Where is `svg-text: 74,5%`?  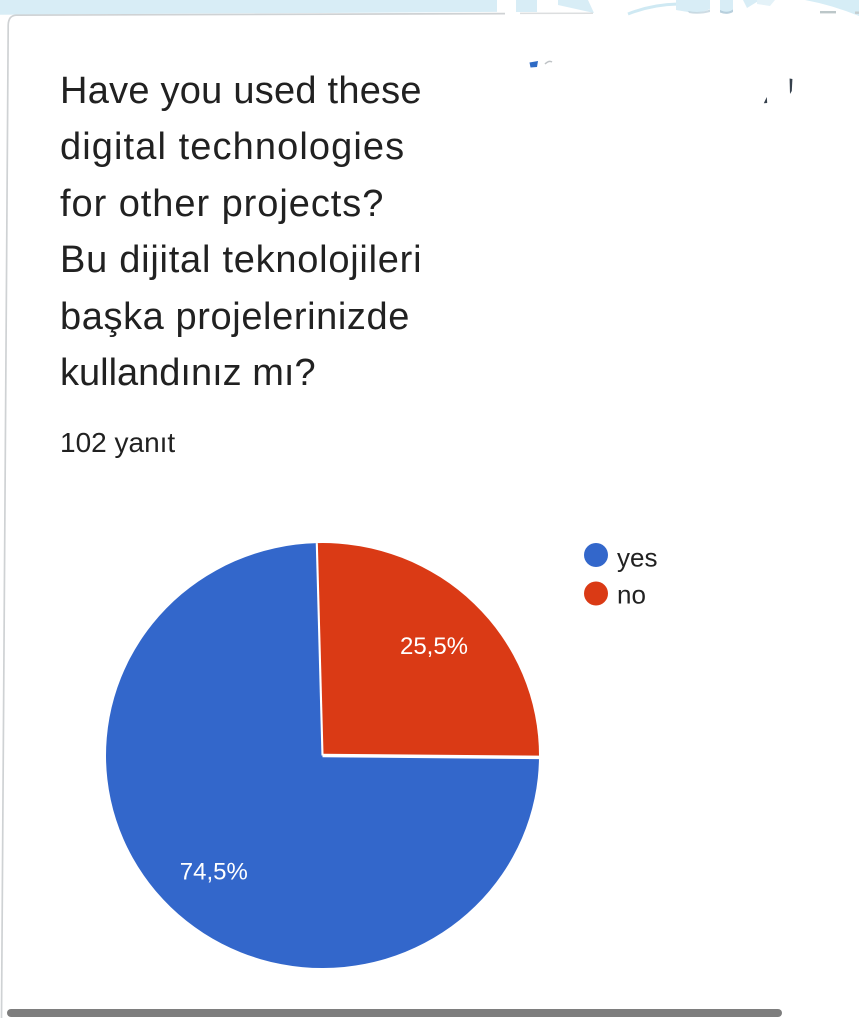
svg-text: 74,5% is located at coordinates (214, 872).